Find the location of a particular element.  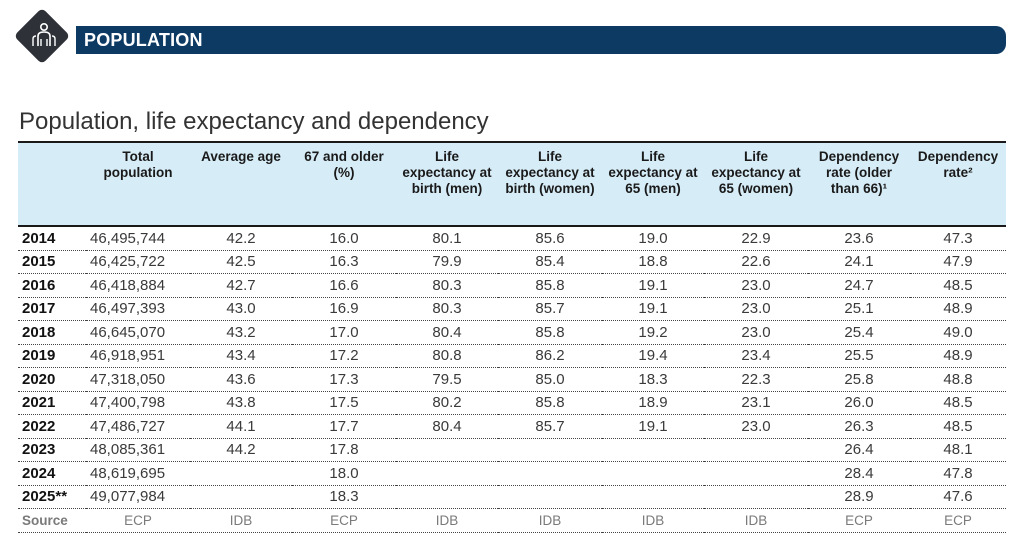

table-cell: 47,318,050 is located at coordinates (138, 379).